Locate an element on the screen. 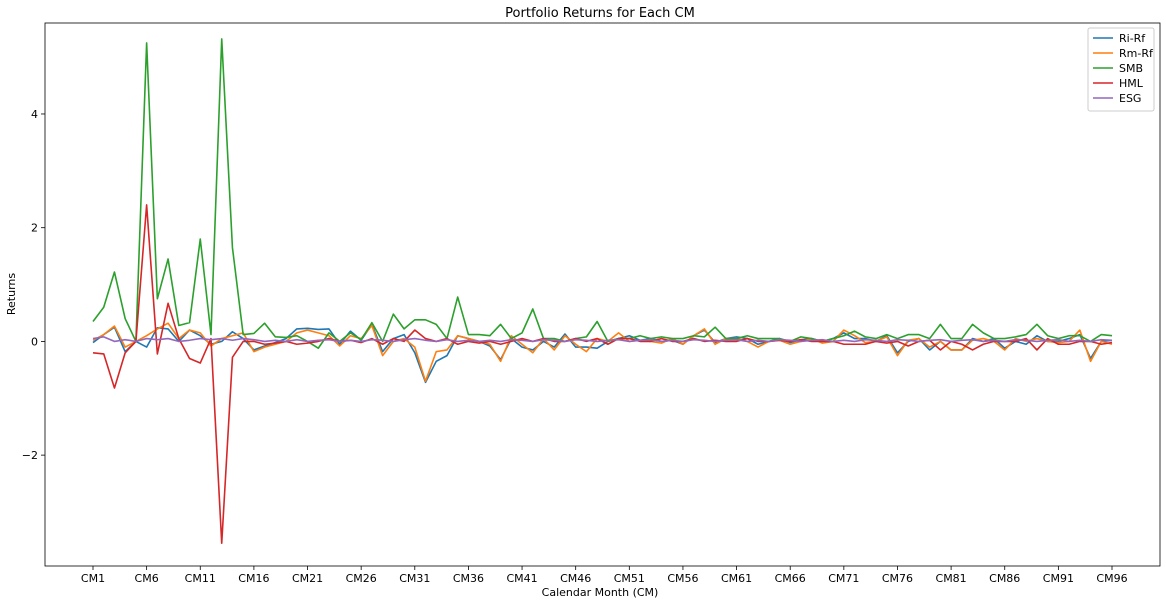  y-axis-title: Returns is located at coordinates (11, 294).